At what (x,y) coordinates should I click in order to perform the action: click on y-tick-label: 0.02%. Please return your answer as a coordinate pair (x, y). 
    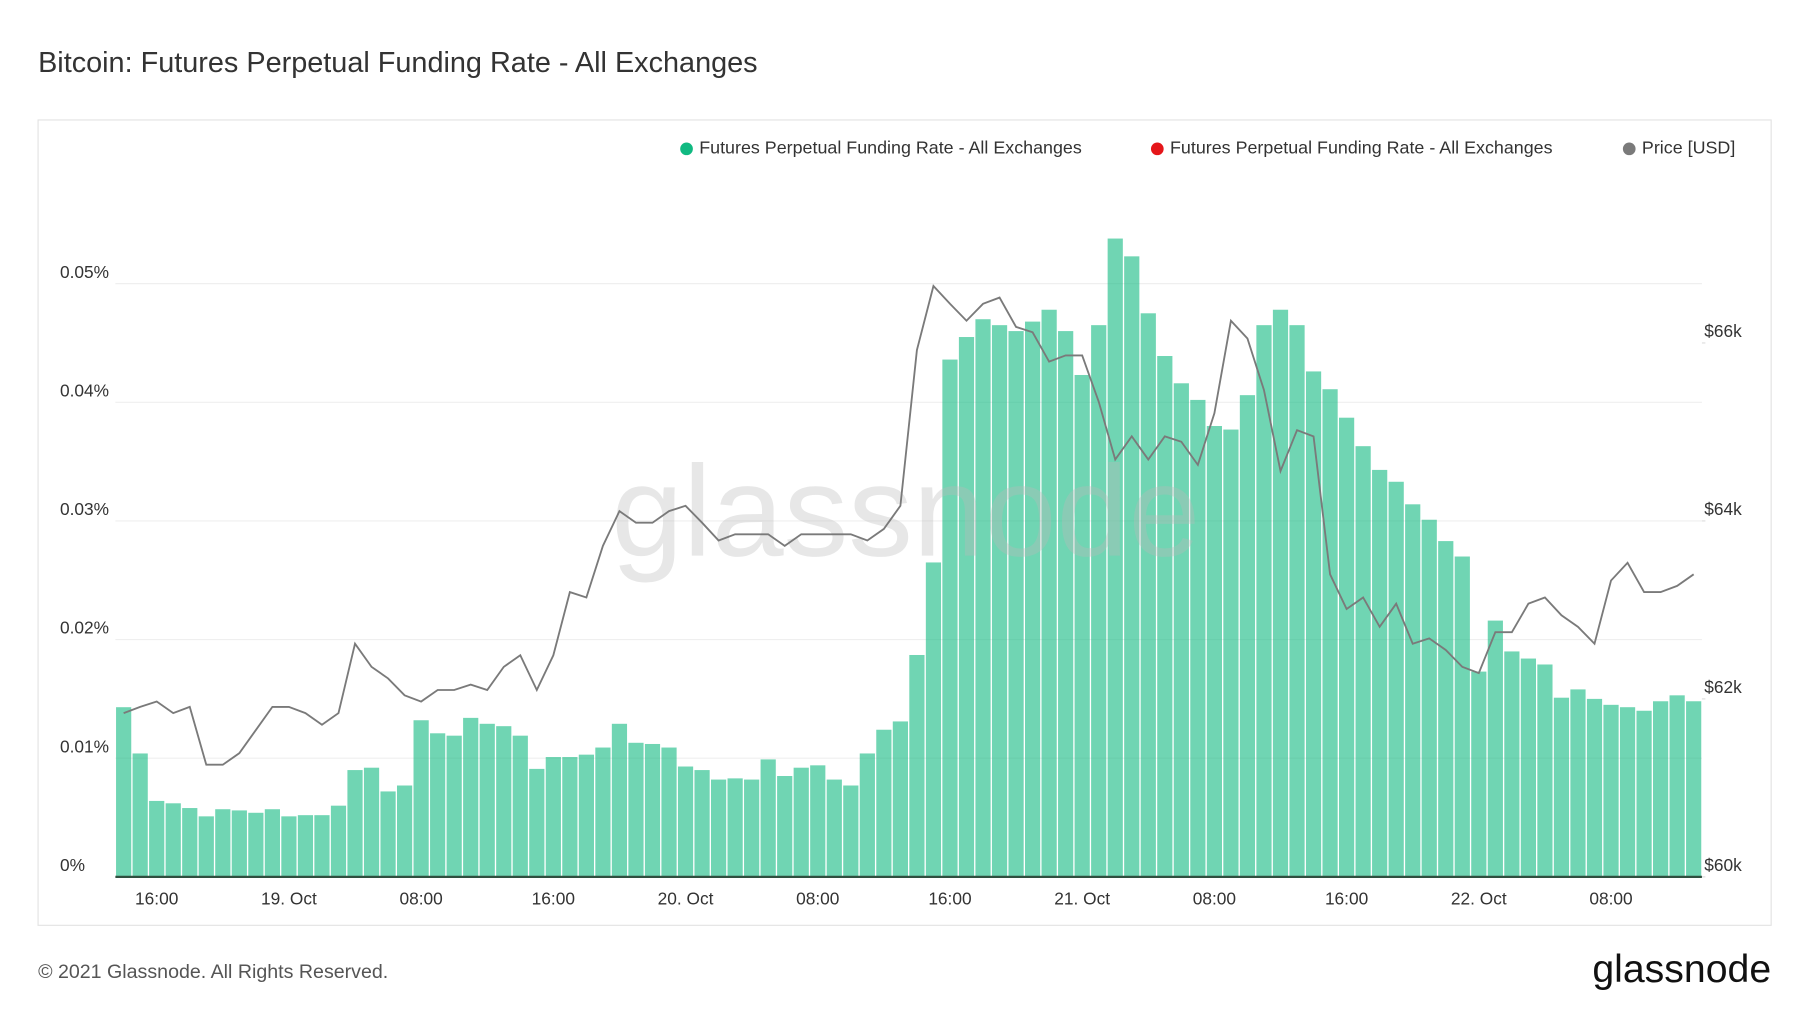
    Looking at the image, I should click on (84, 628).